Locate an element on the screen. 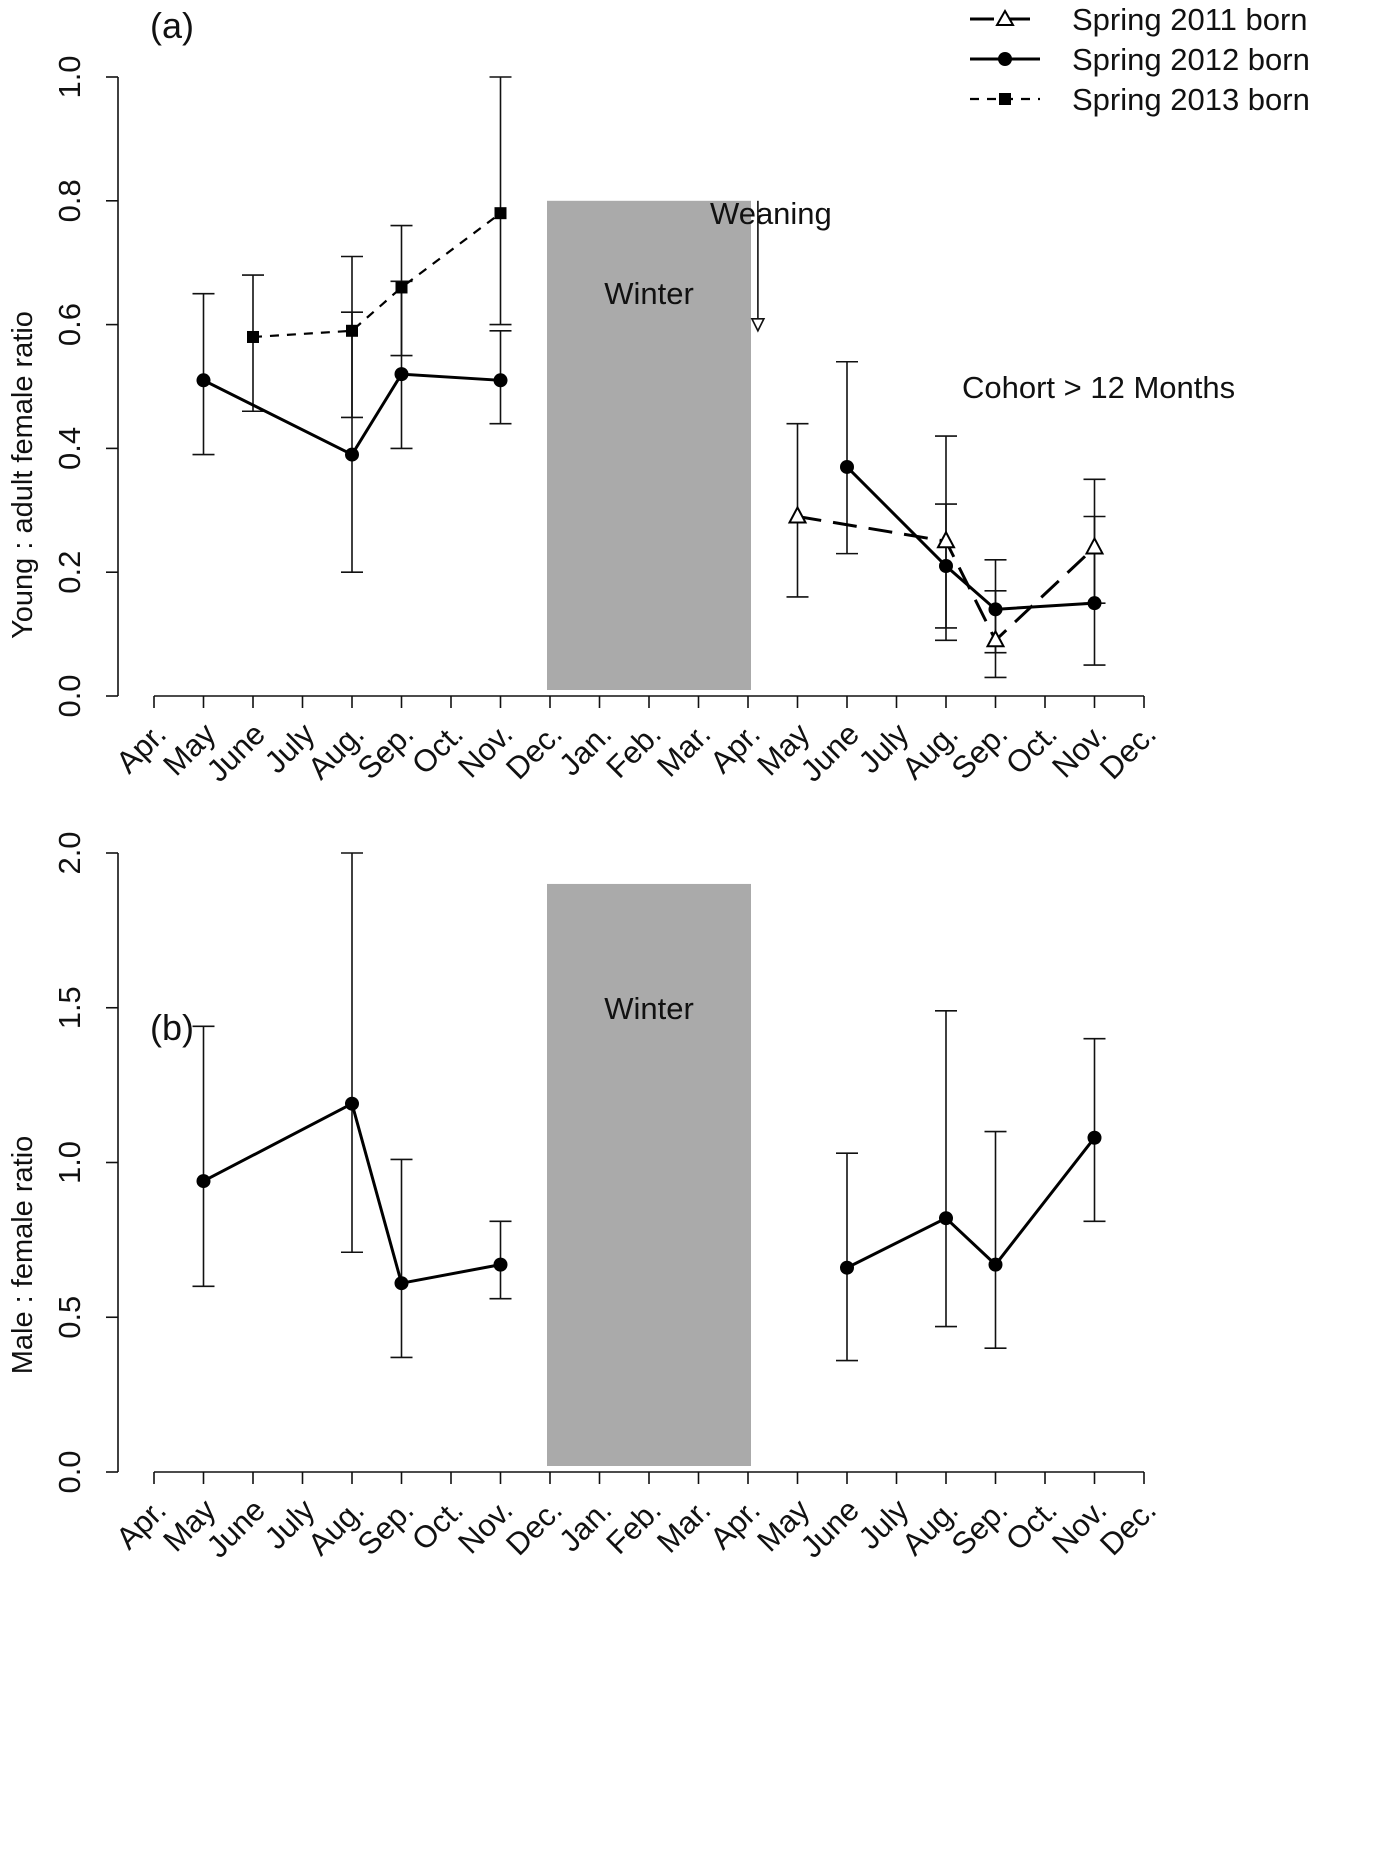  panel-a-winter-label: Winter is located at coordinates (649, 293).